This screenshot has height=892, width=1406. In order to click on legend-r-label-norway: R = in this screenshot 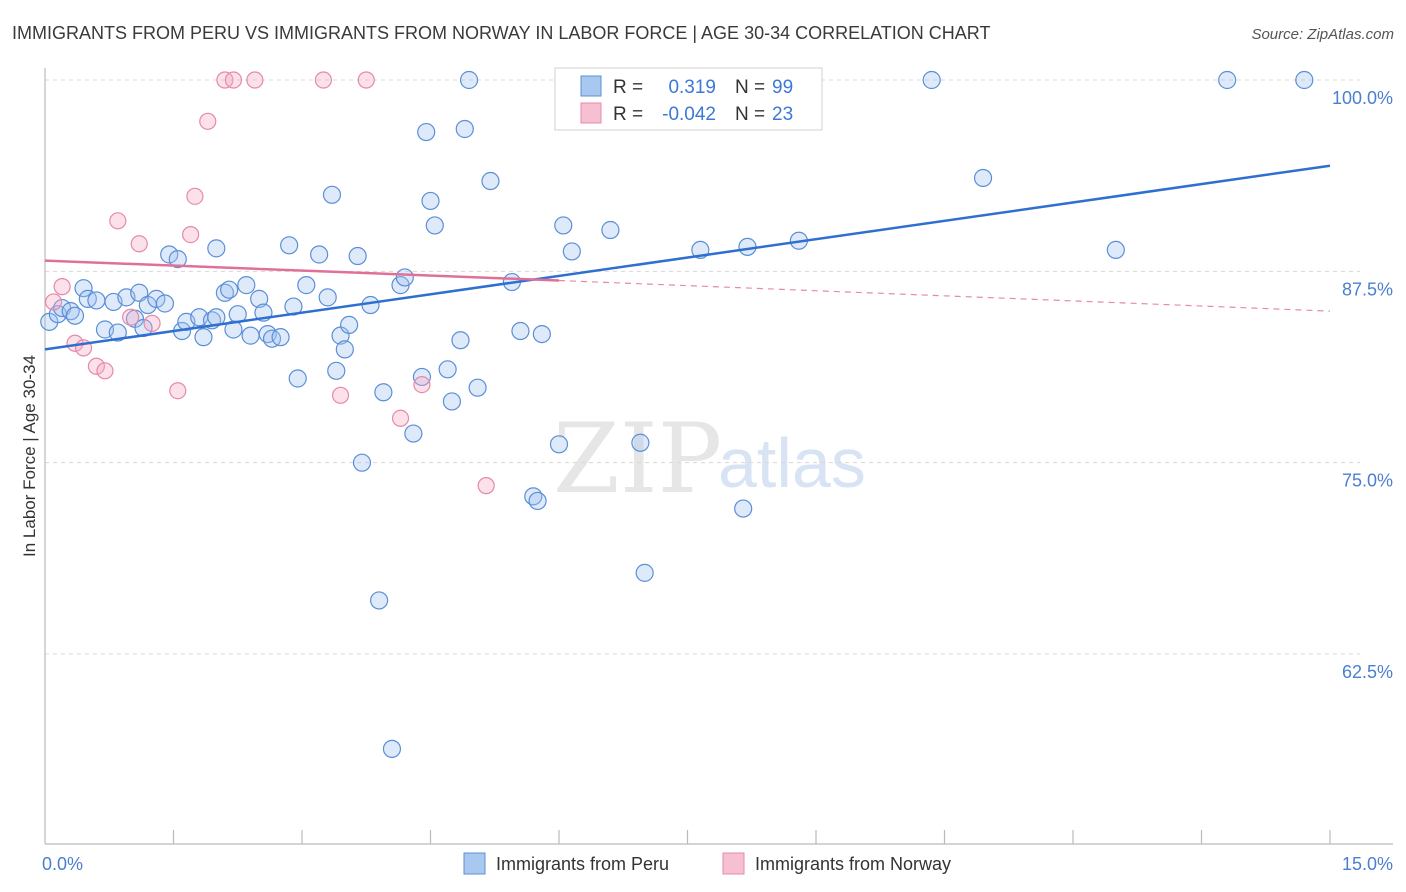, I will do `click(628, 114)`.